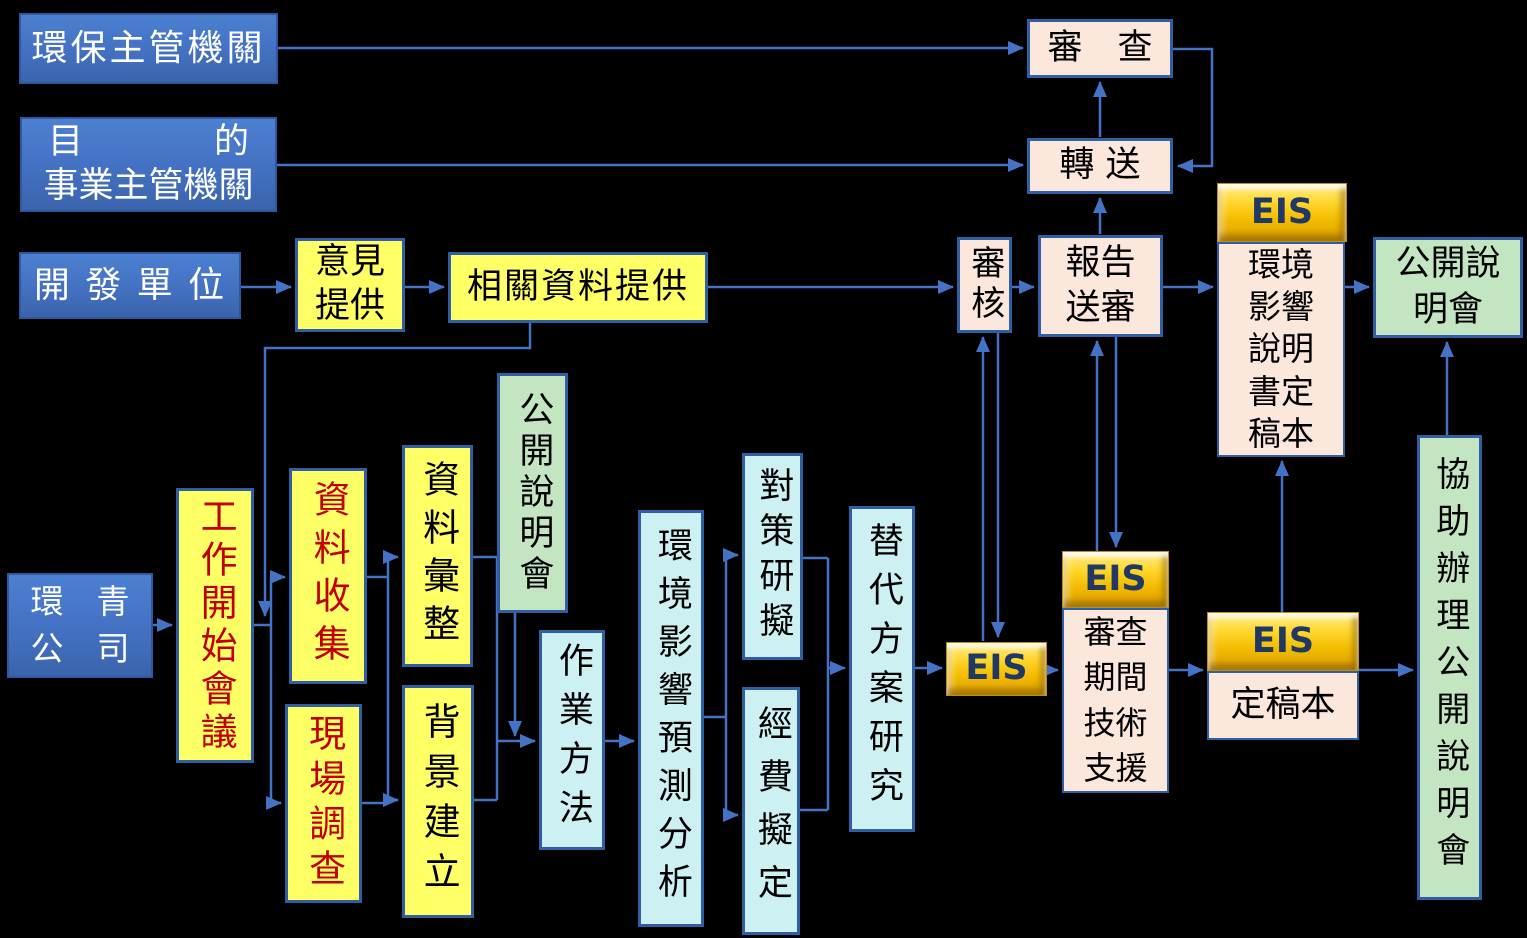  What do you see at coordinates (437, 556) in the screenshot?
I see `node-data-compilation: 資料彙整` at bounding box center [437, 556].